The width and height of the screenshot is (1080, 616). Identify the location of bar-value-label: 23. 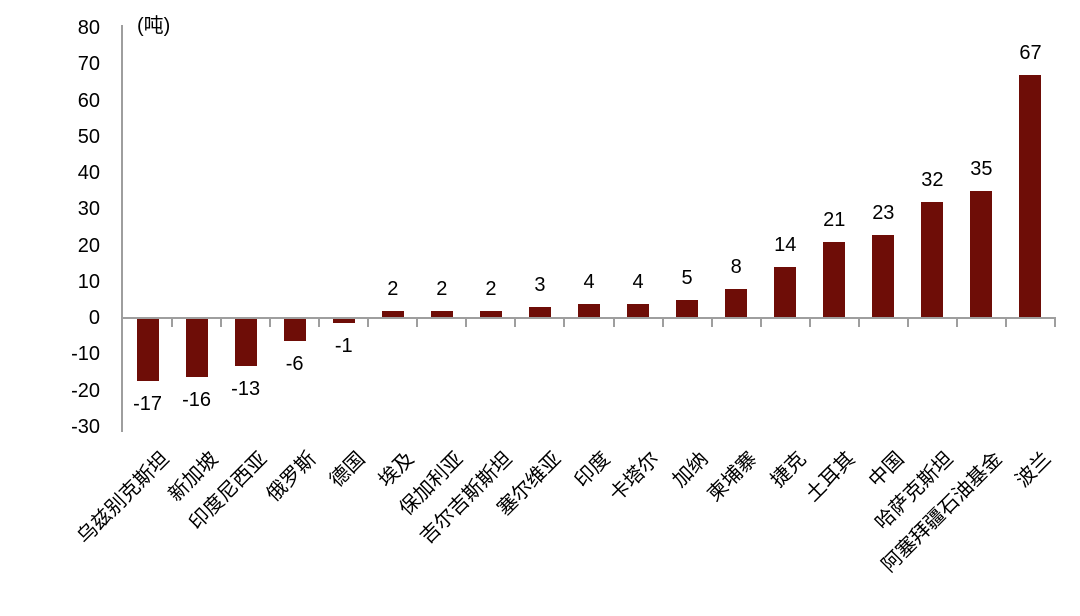
(883, 212).